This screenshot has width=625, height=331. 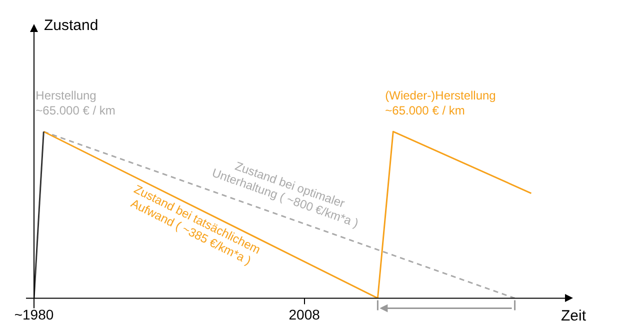 What do you see at coordinates (304, 314) in the screenshot?
I see `x-tick-label: 2008` at bounding box center [304, 314].